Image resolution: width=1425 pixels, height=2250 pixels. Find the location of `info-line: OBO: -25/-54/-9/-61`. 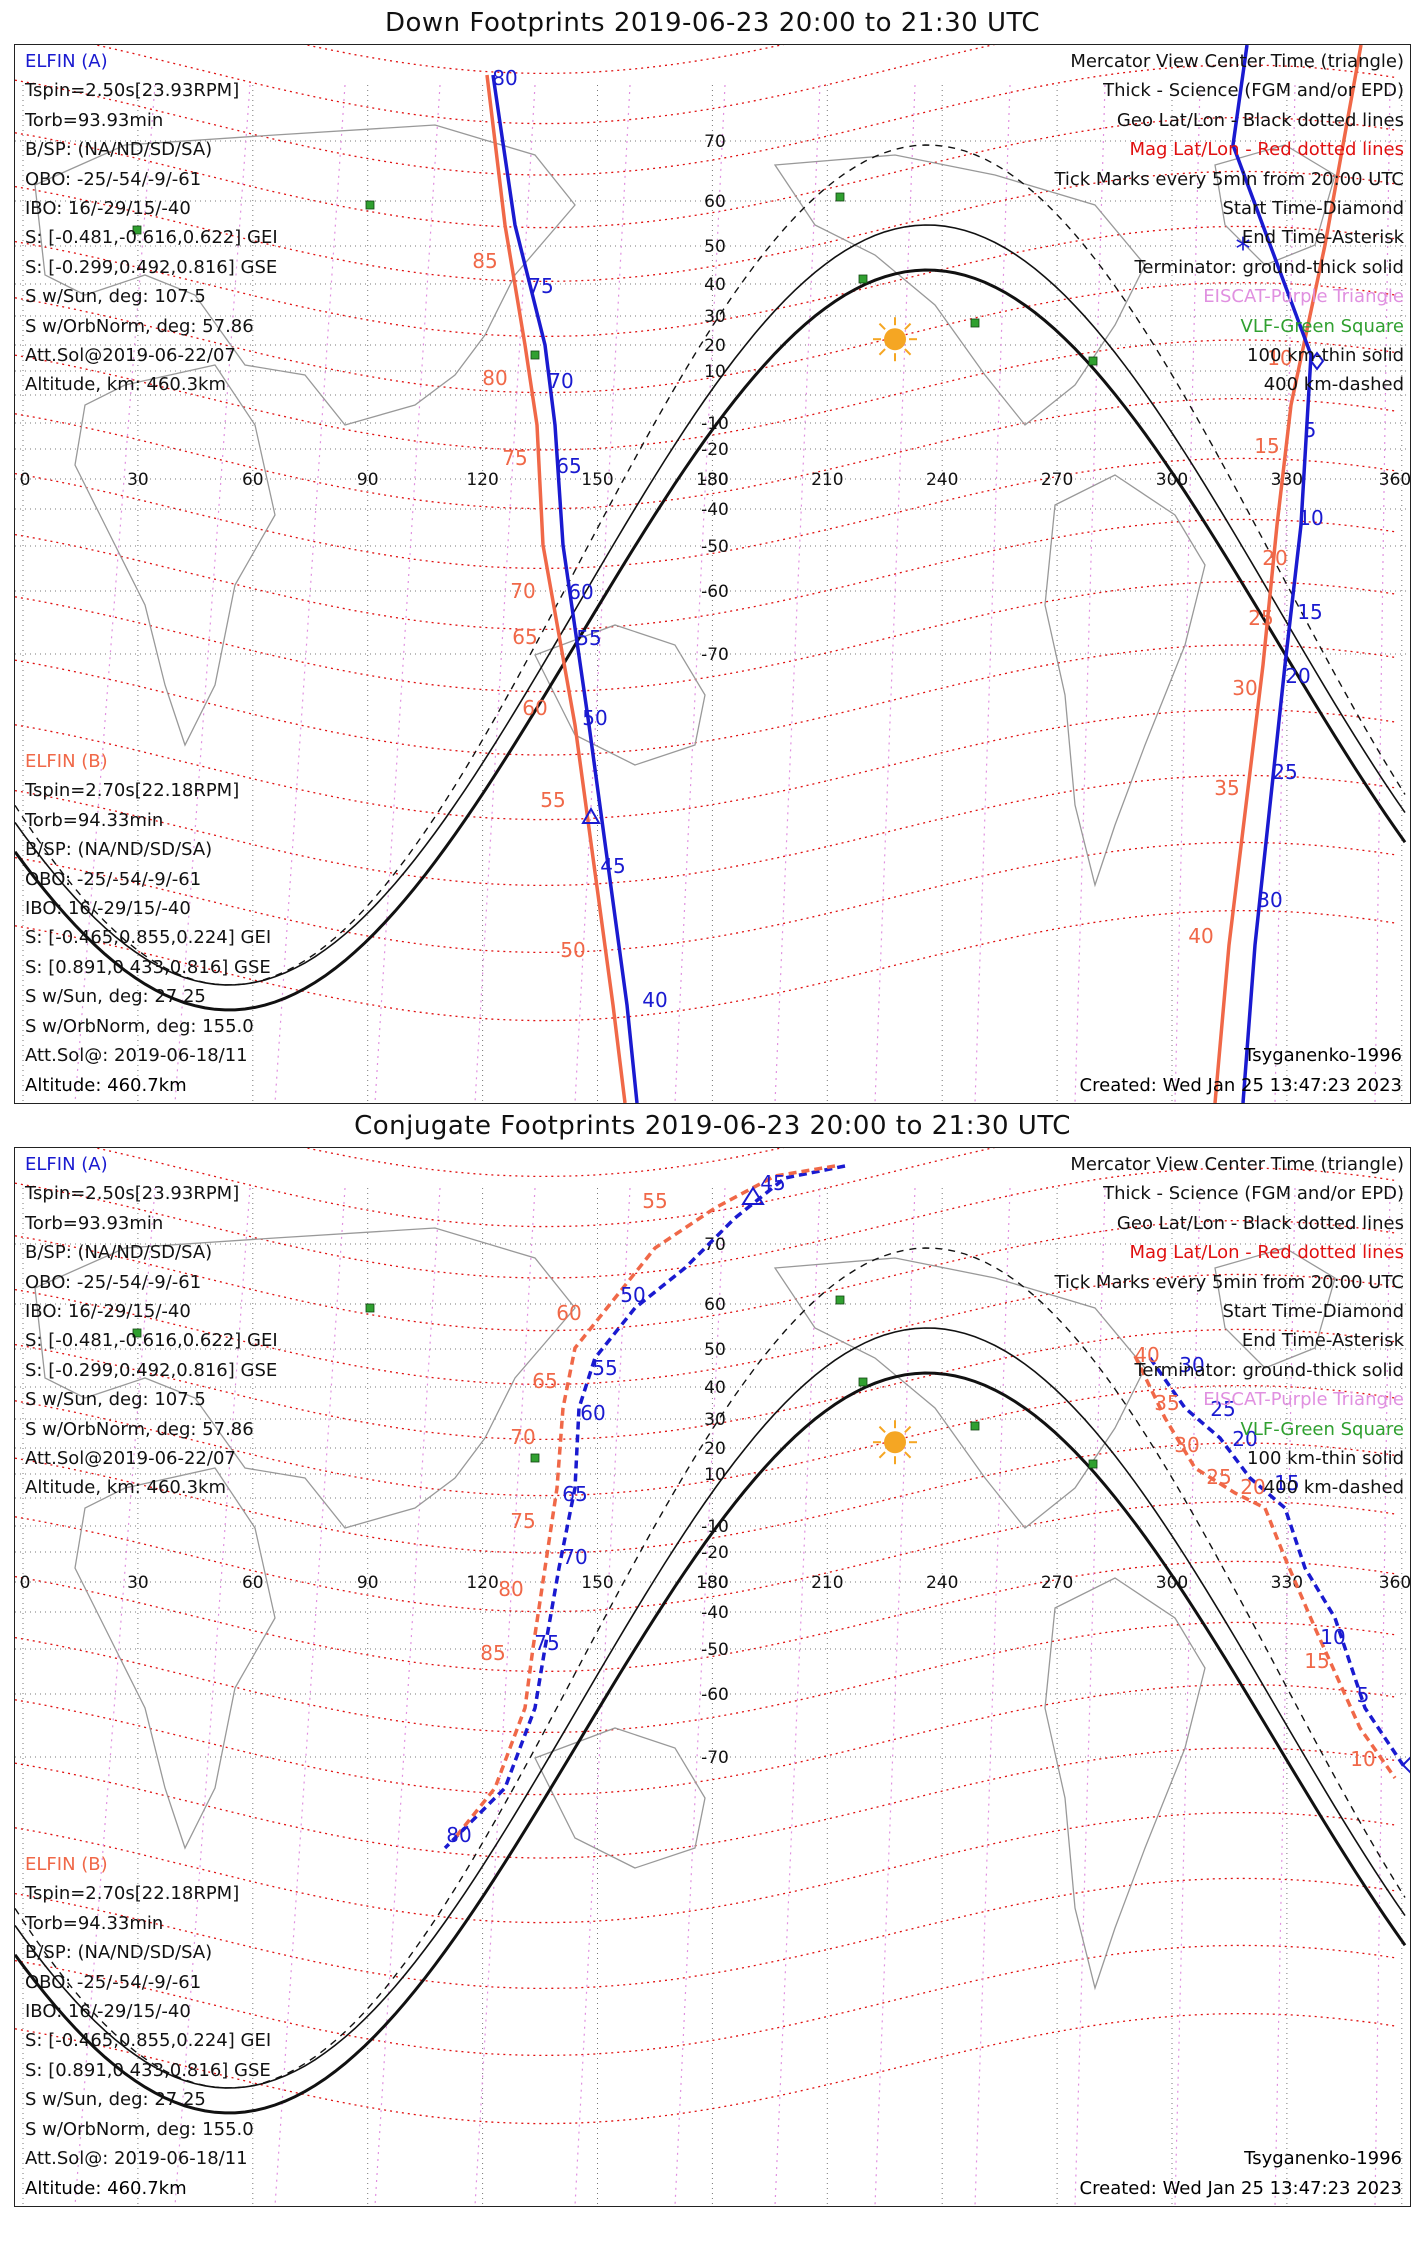

info-line: OBO: -25/-54/-9/-61 is located at coordinates (113, 1982).